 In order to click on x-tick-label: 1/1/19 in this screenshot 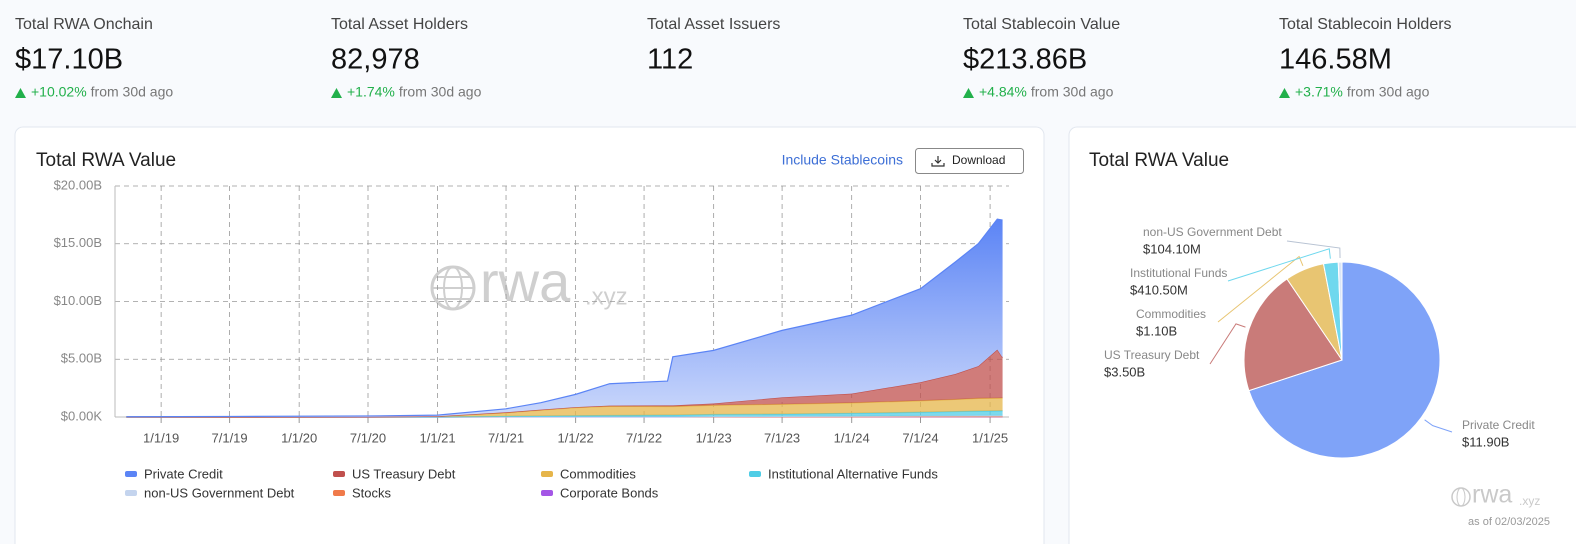, I will do `click(161, 437)`.